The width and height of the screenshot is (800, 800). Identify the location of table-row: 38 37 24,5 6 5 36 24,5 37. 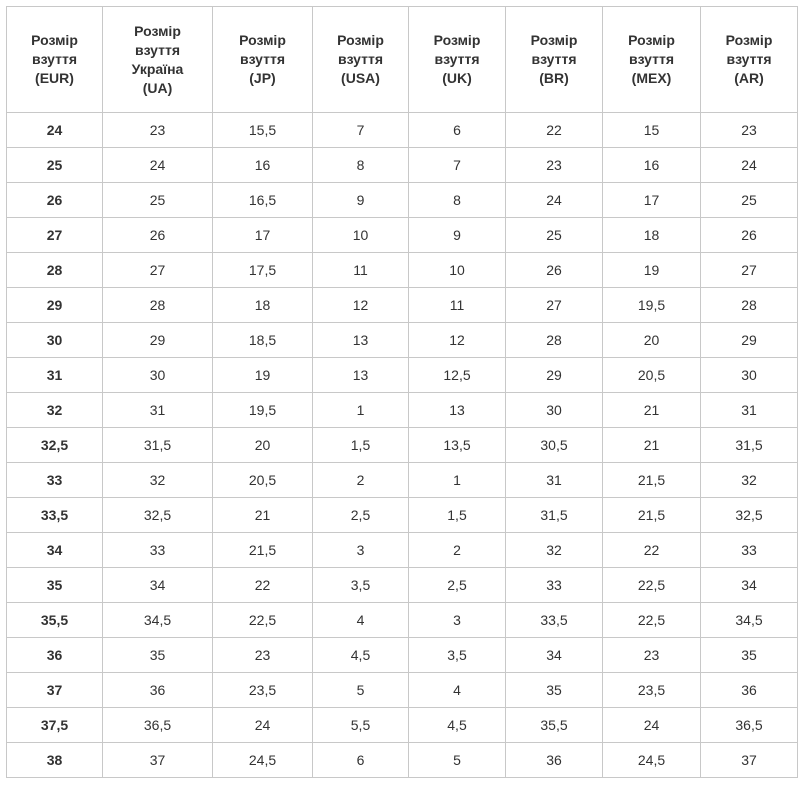
(402, 760).